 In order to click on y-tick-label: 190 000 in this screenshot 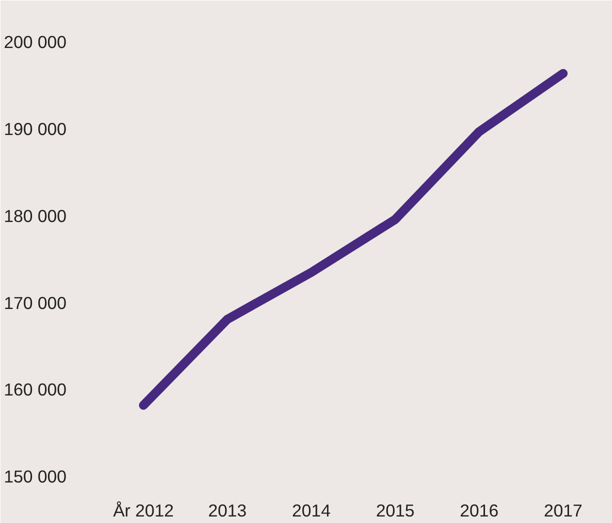, I will do `click(35, 129)`.